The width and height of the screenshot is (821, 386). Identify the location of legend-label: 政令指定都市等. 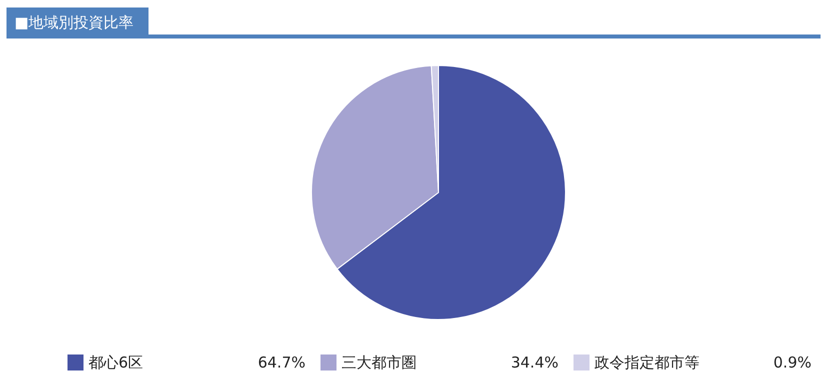
(647, 363).